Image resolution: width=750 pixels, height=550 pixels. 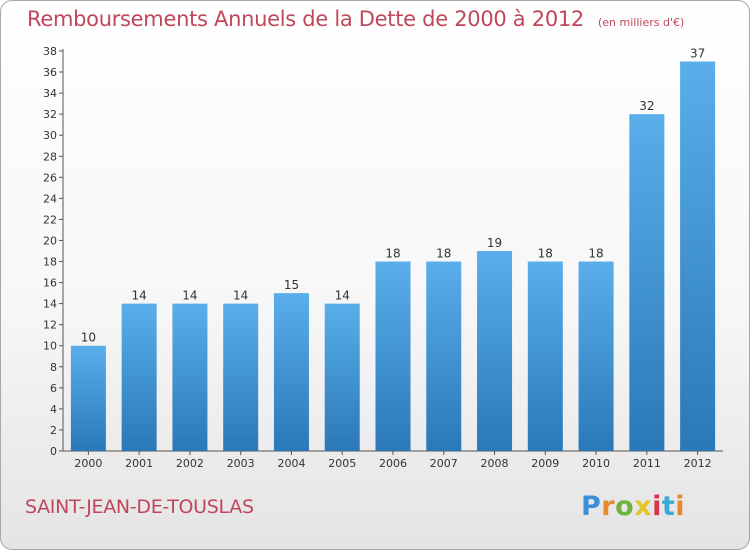 What do you see at coordinates (50, 240) in the screenshot?
I see `y-tick-label: 20` at bounding box center [50, 240].